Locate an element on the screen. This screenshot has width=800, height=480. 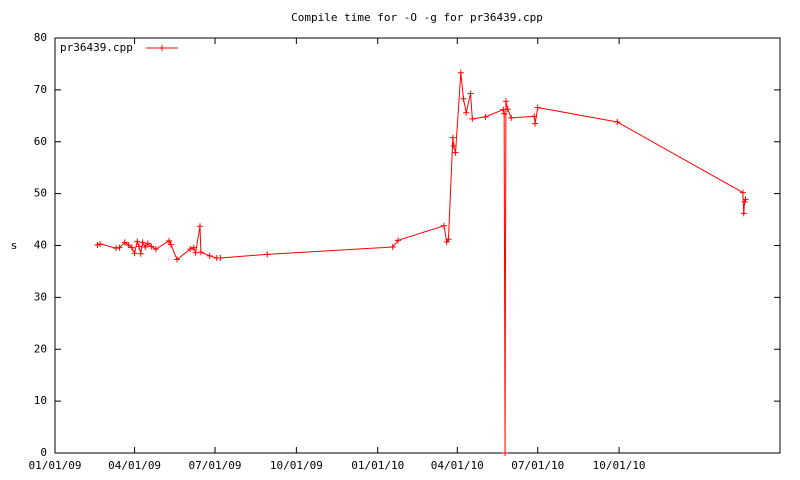
x-tick-label: 07/01/09 is located at coordinates (215, 465).